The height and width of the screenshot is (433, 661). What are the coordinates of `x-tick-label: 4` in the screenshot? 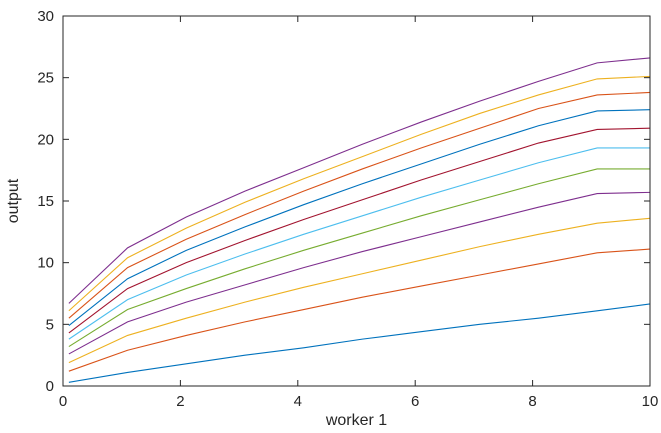 It's located at (298, 401).